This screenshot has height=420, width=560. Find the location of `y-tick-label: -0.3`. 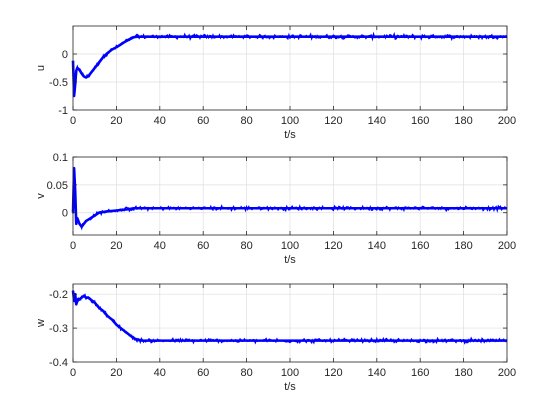

y-tick-label: -0.3 is located at coordinates (58, 329).